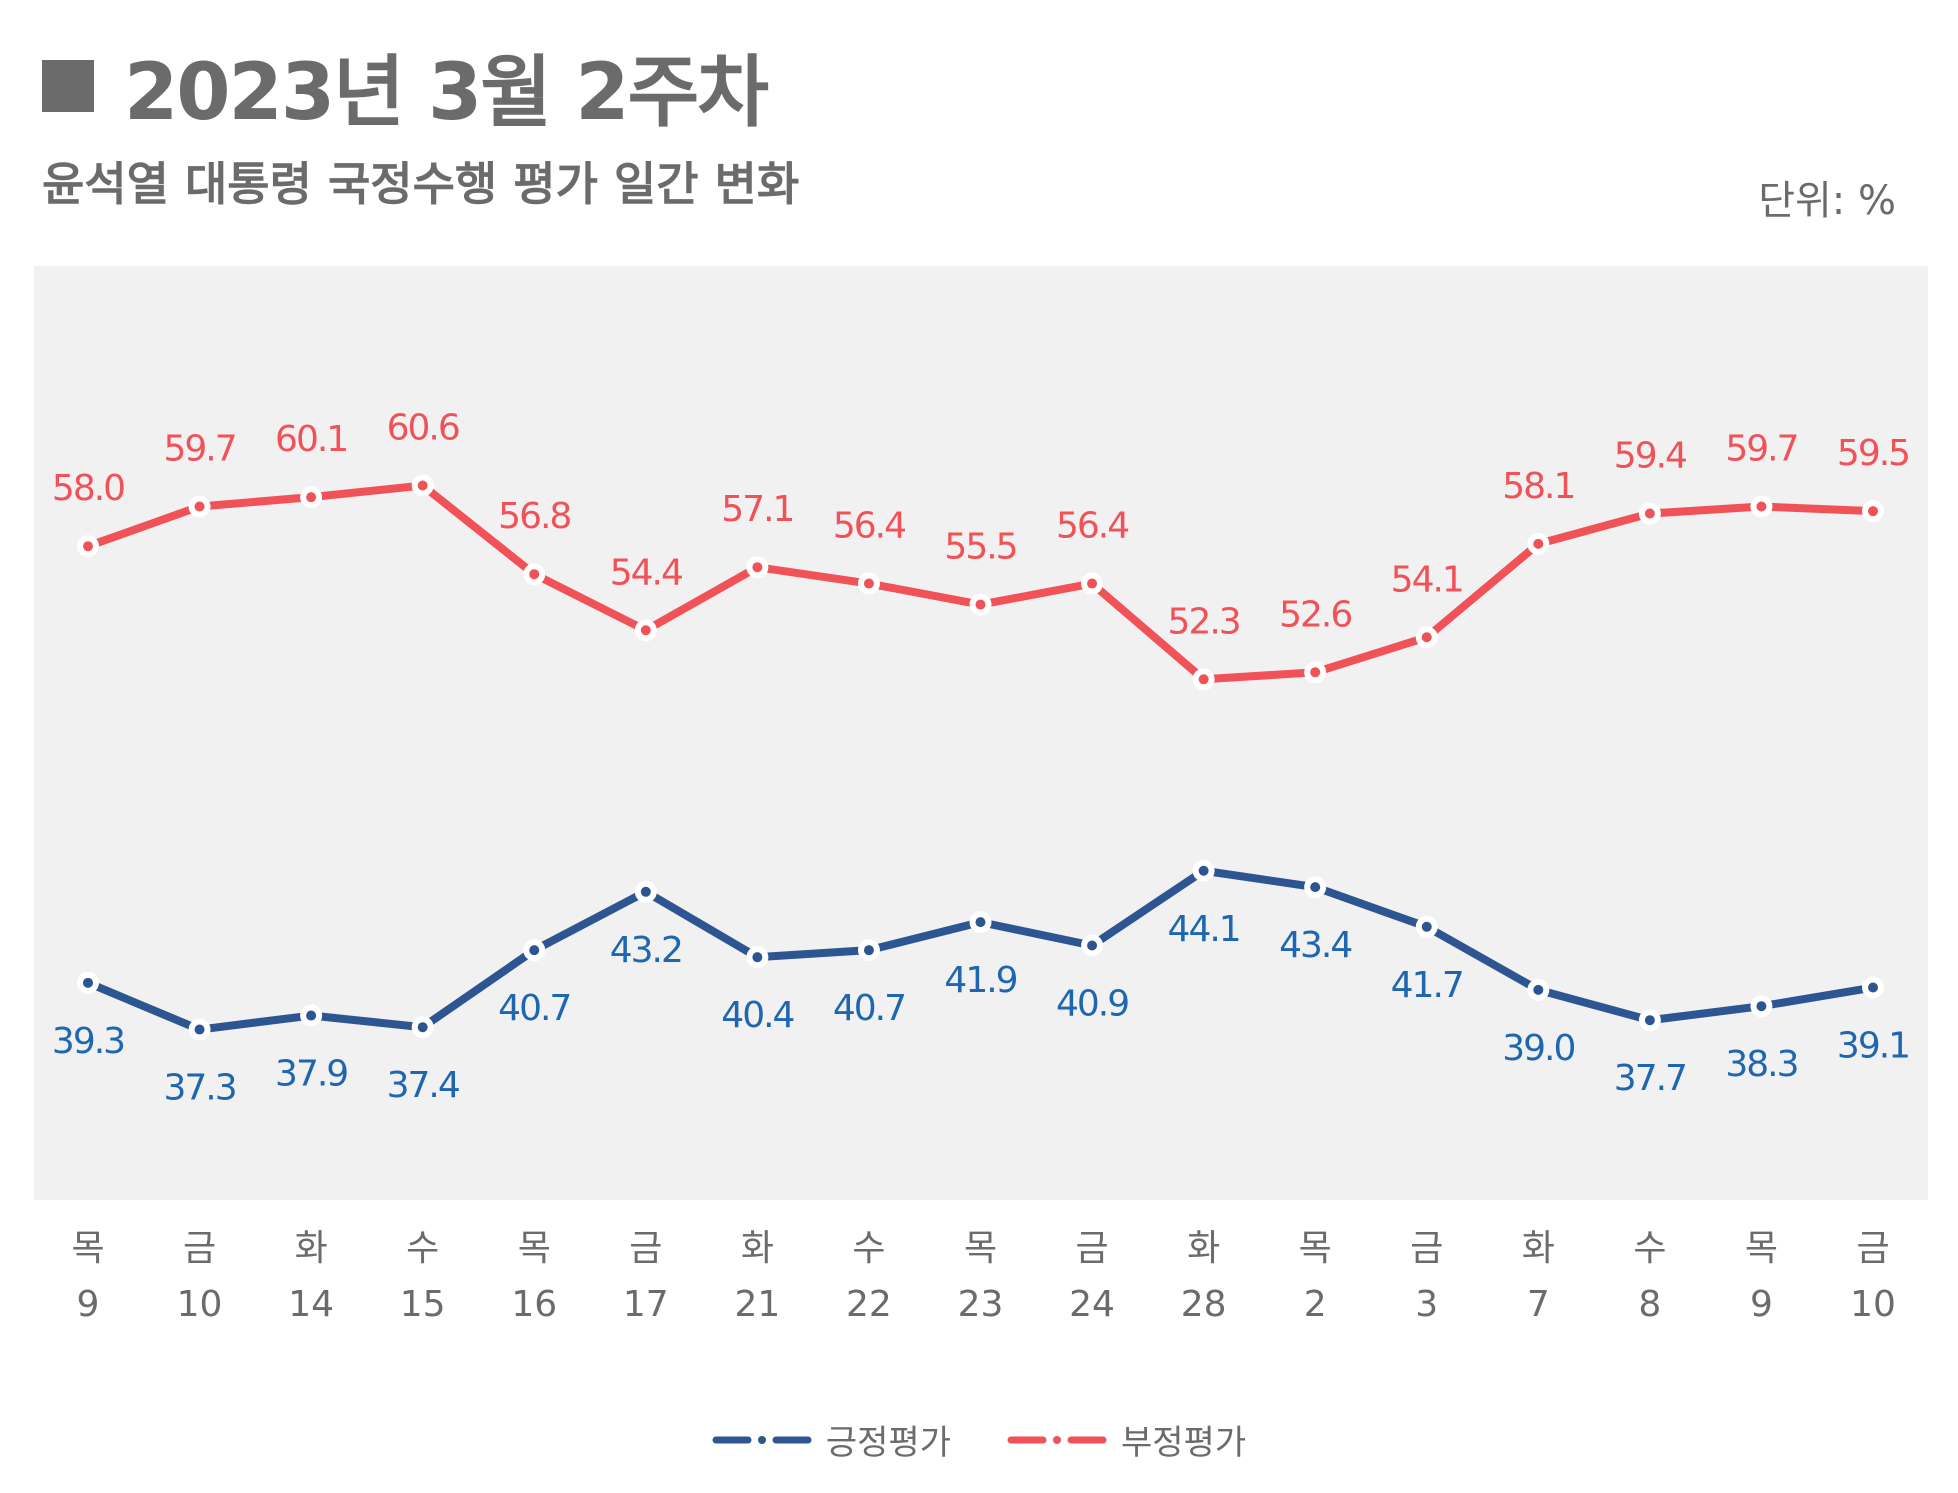 The height and width of the screenshot is (1493, 1958). Describe the element at coordinates (869, 1304) in the screenshot. I see `x-tick-date: 22` at that location.